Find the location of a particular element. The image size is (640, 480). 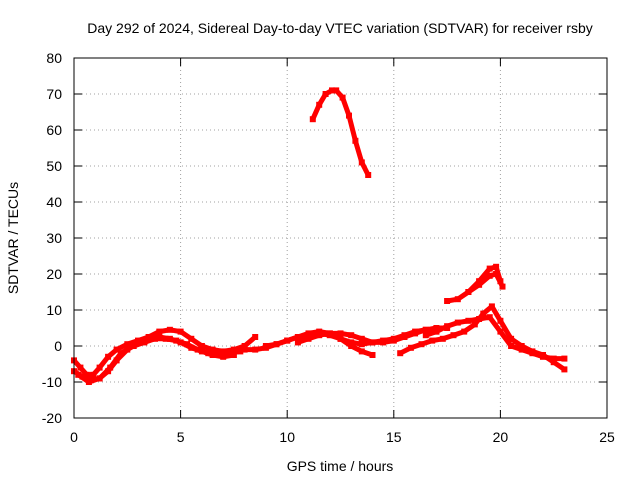

series-track-c is located at coordinates (159, 360).